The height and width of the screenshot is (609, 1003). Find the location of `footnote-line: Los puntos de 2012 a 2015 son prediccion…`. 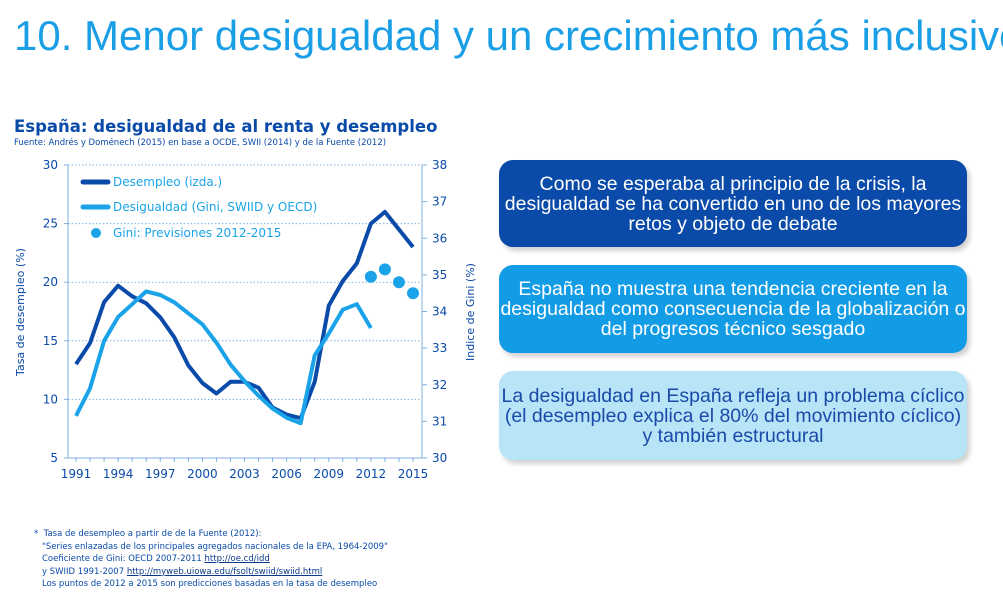

footnote-line: Los puntos de 2012 a 2015 son prediccion… is located at coordinates (210, 584).